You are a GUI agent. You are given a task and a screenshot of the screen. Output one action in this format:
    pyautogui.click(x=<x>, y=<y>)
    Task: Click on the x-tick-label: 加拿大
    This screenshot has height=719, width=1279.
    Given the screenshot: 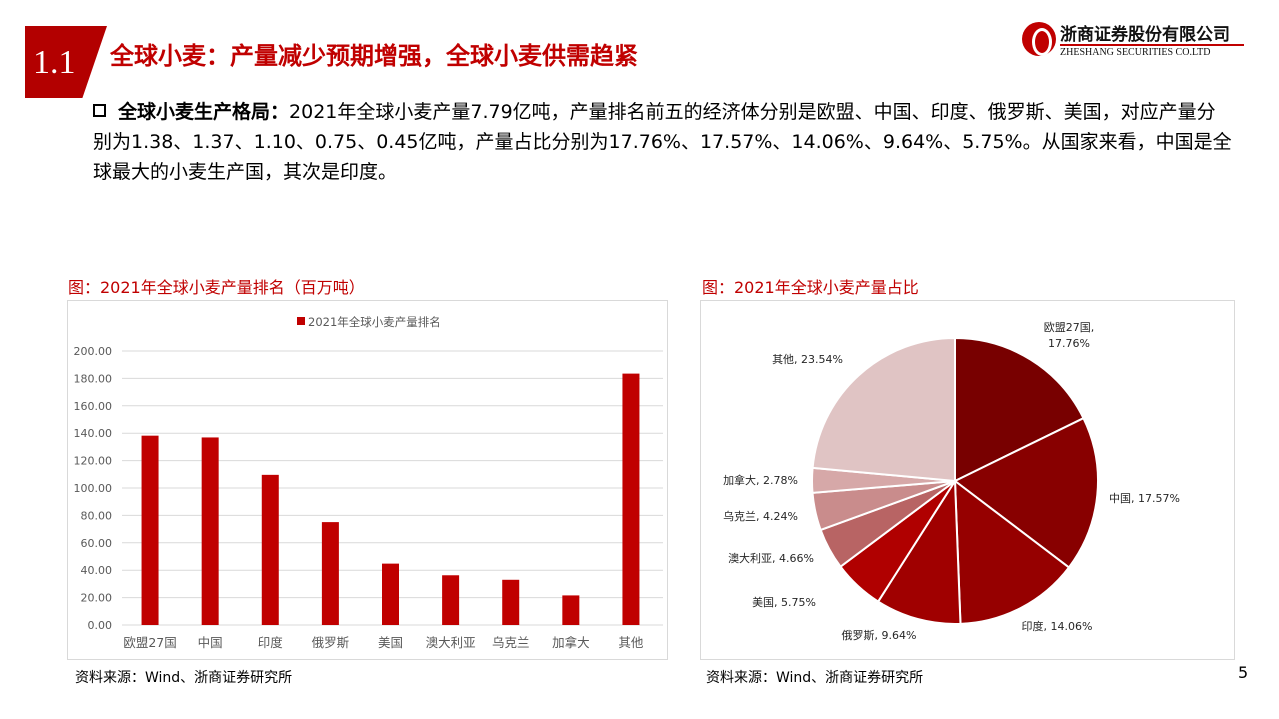 What is the action you would take?
    pyautogui.click(x=571, y=642)
    